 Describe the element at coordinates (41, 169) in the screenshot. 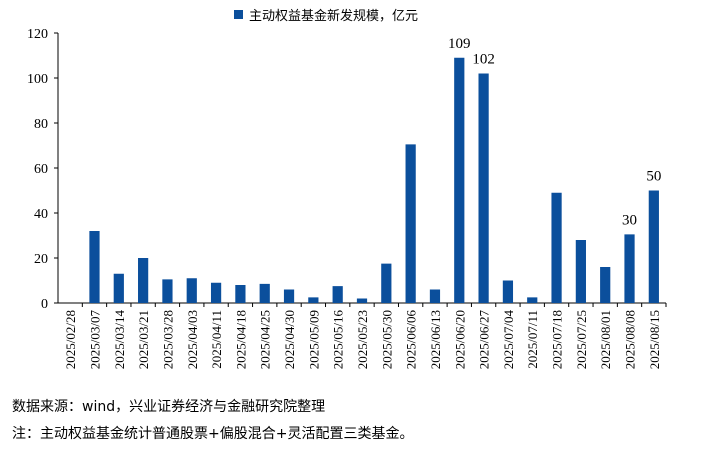

I see `y-tick-label: 60` at that location.